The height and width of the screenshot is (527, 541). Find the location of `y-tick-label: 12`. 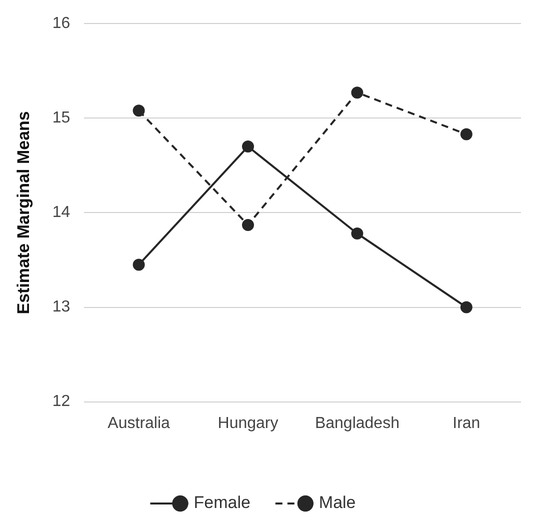

y-tick-label: 12 is located at coordinates (61, 401).